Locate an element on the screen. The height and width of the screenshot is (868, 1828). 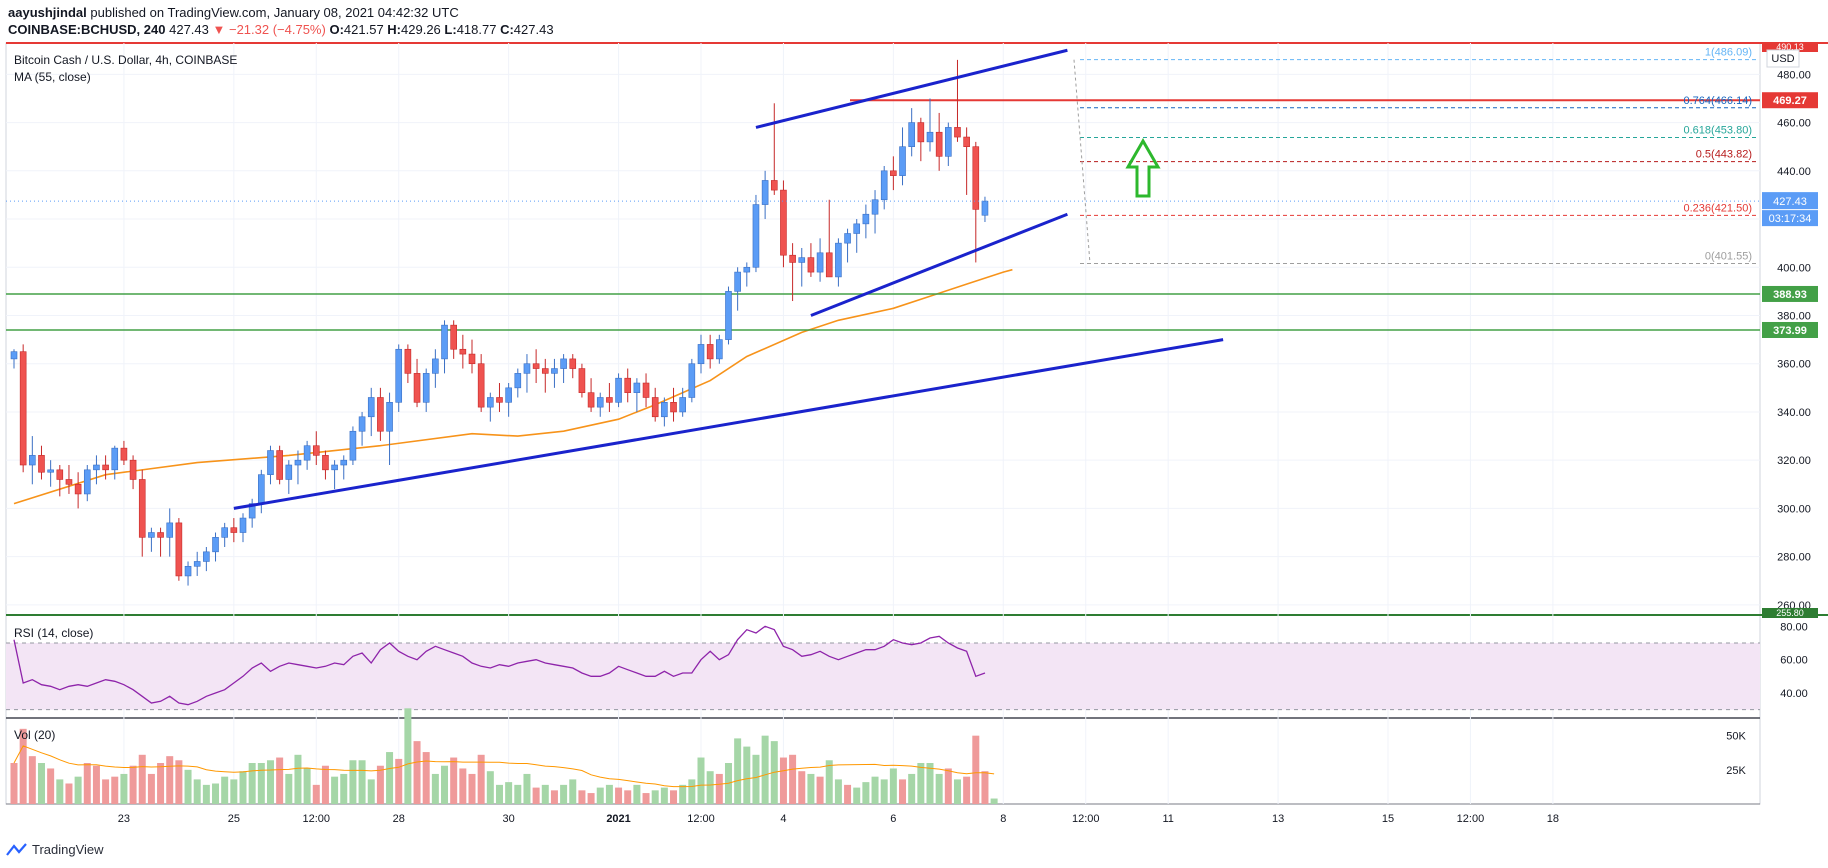
rsi-label: RSI (14, close) is located at coordinates (53, 633).